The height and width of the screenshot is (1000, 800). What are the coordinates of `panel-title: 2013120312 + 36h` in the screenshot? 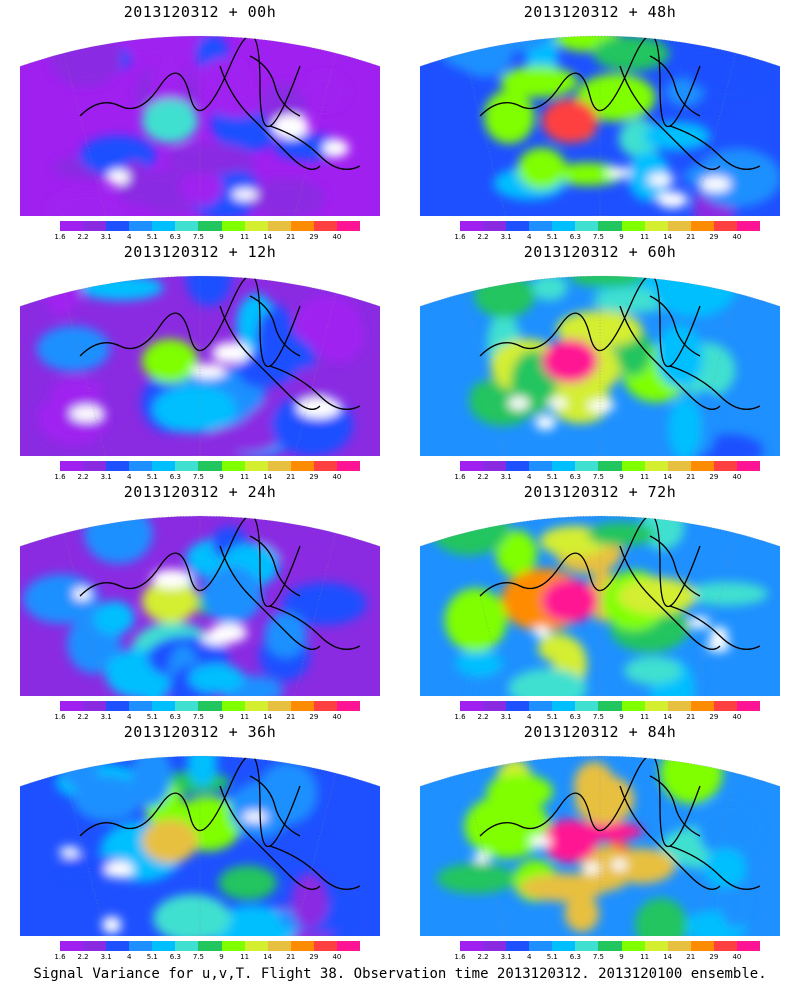 It's located at (200, 732).